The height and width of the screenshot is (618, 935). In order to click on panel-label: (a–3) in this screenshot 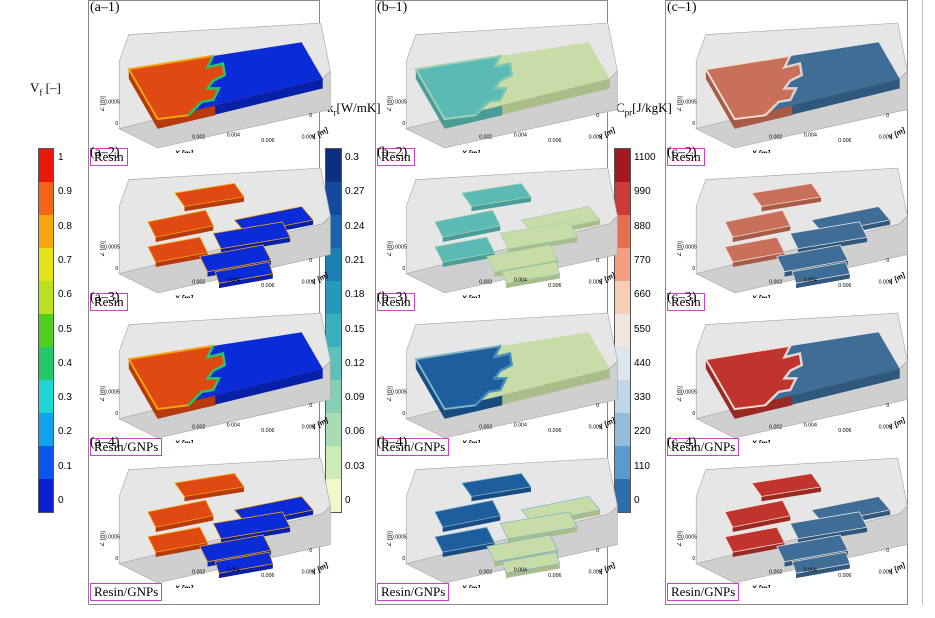, I will do `click(105, 297)`.